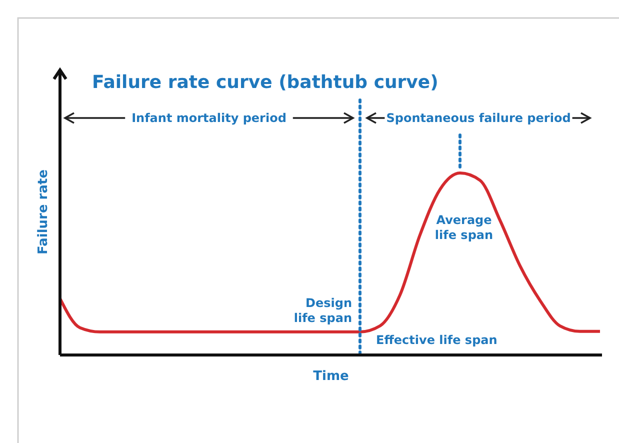 The image size is (619, 443). What do you see at coordinates (464, 227) in the screenshot?
I see `annotation: Average life span` at bounding box center [464, 227].